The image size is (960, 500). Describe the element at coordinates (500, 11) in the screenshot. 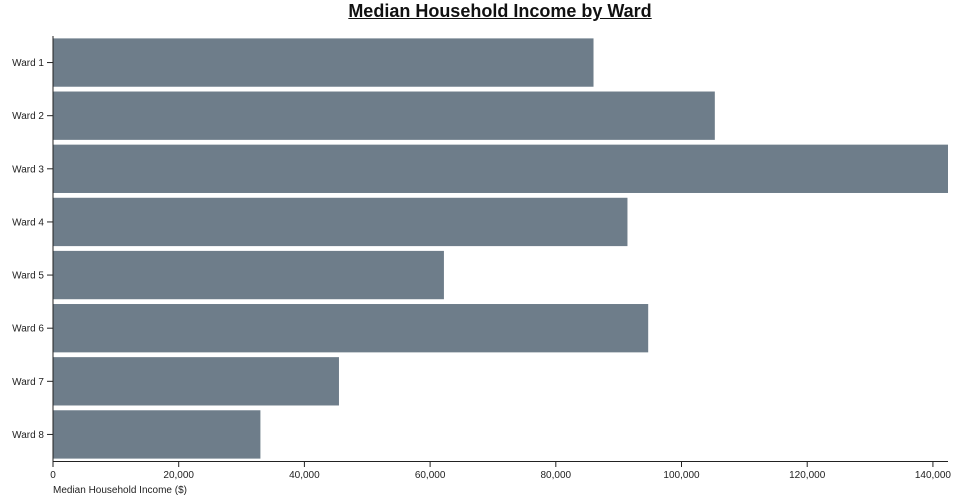

I see `chart-title: Median Household Income by Ward` at that location.